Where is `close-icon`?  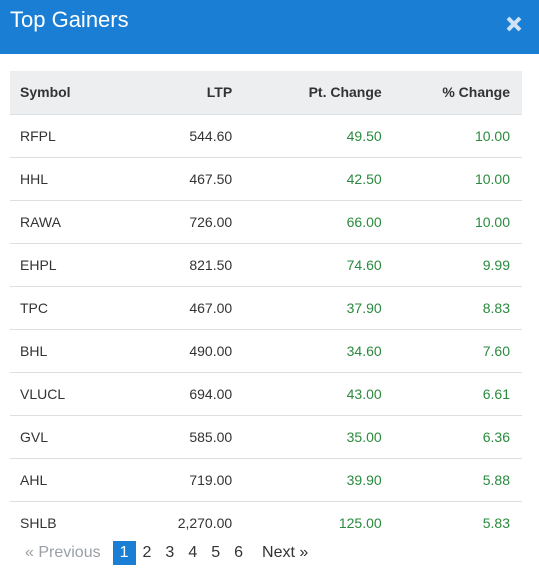
close-icon is located at coordinates (514, 24).